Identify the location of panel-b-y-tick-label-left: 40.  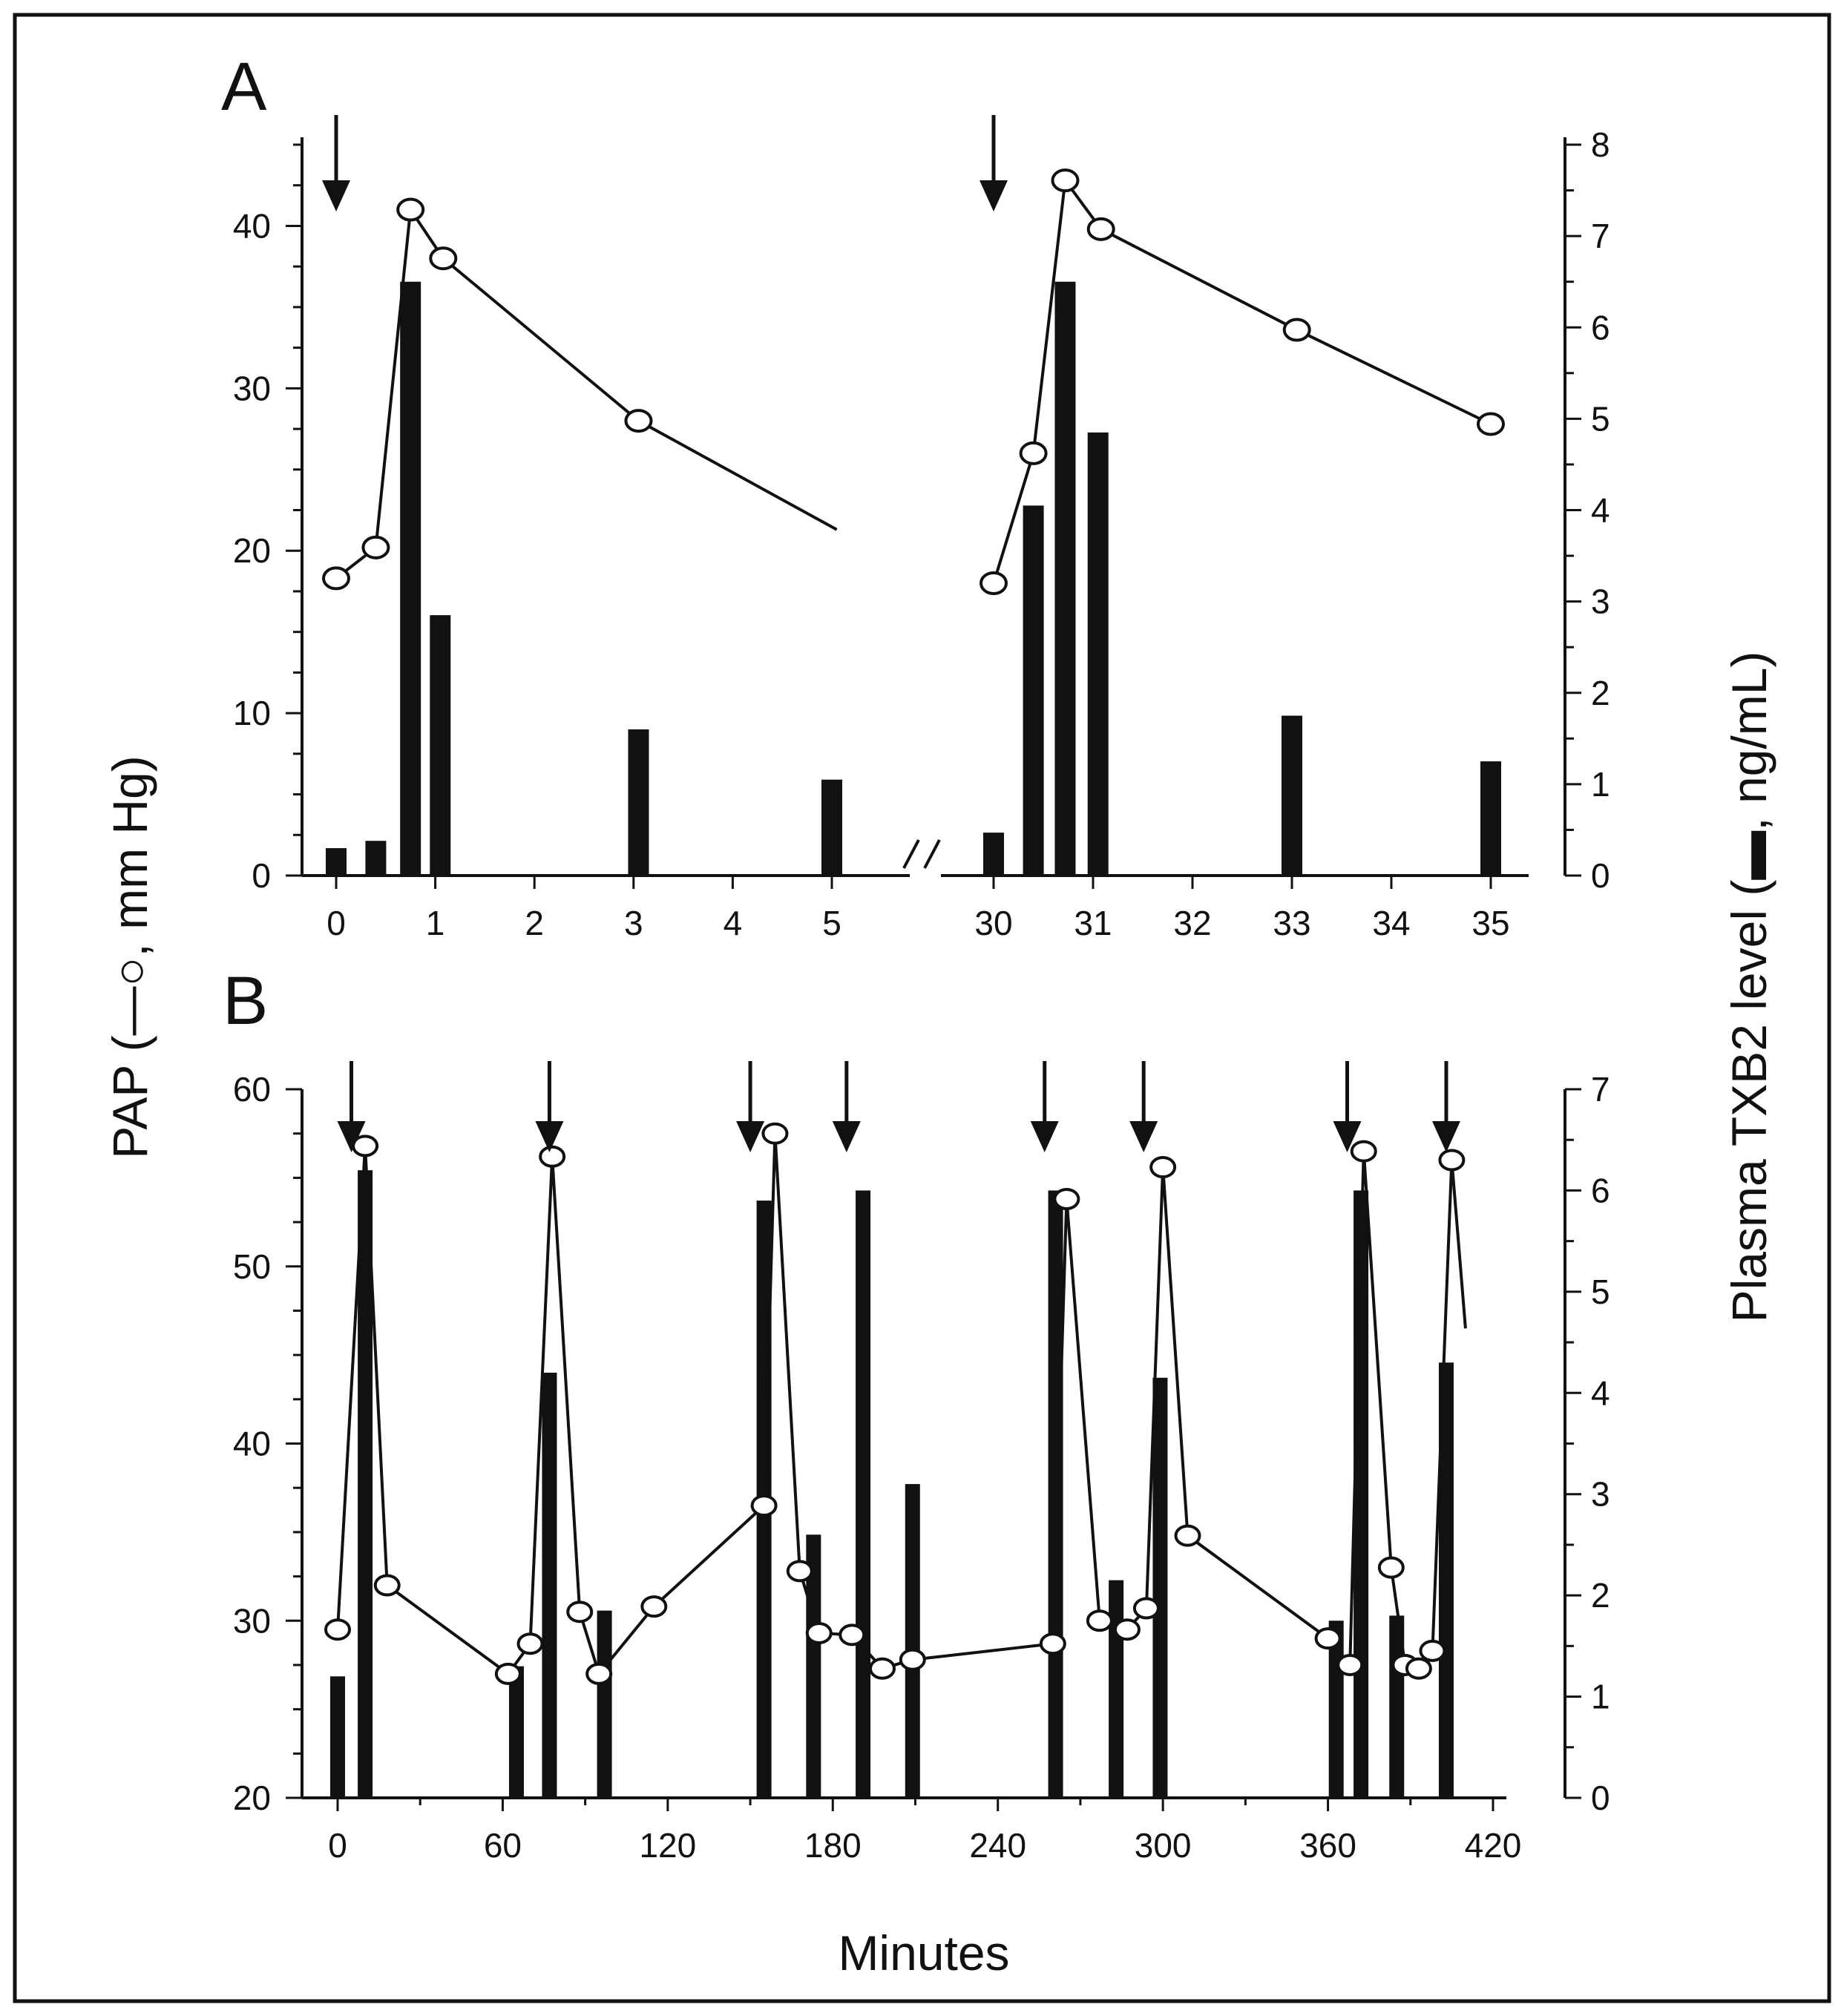
(252, 1444).